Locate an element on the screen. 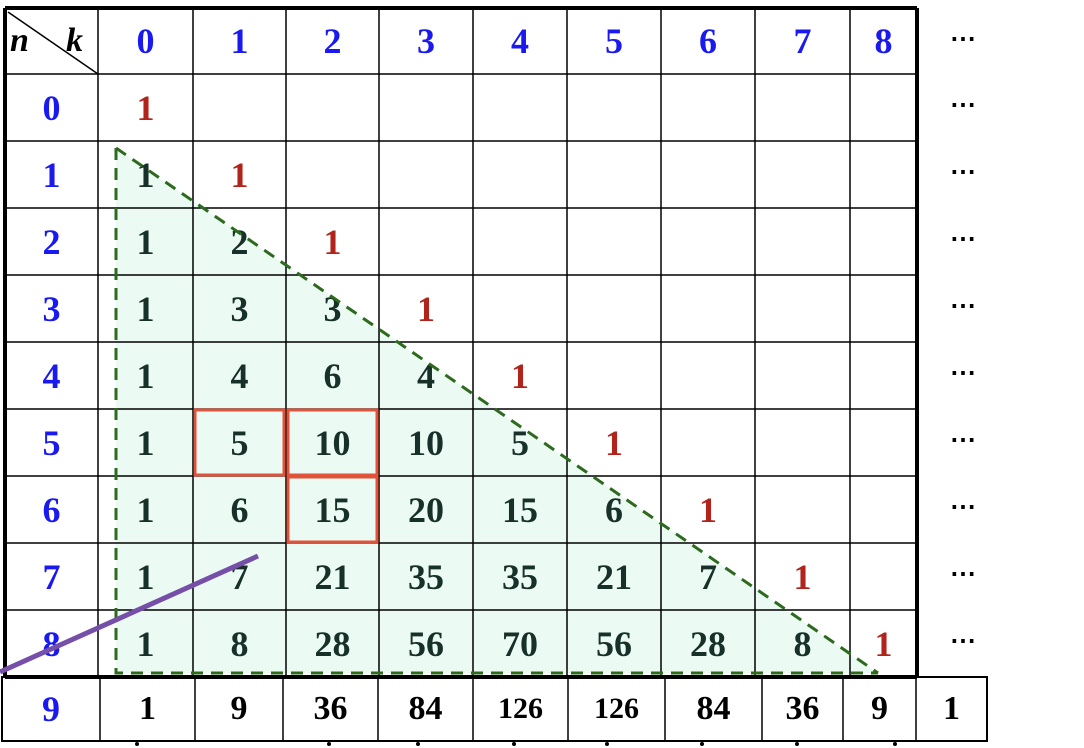 The width and height of the screenshot is (1084, 748). corner-n-label: n is located at coordinates (19, 40).